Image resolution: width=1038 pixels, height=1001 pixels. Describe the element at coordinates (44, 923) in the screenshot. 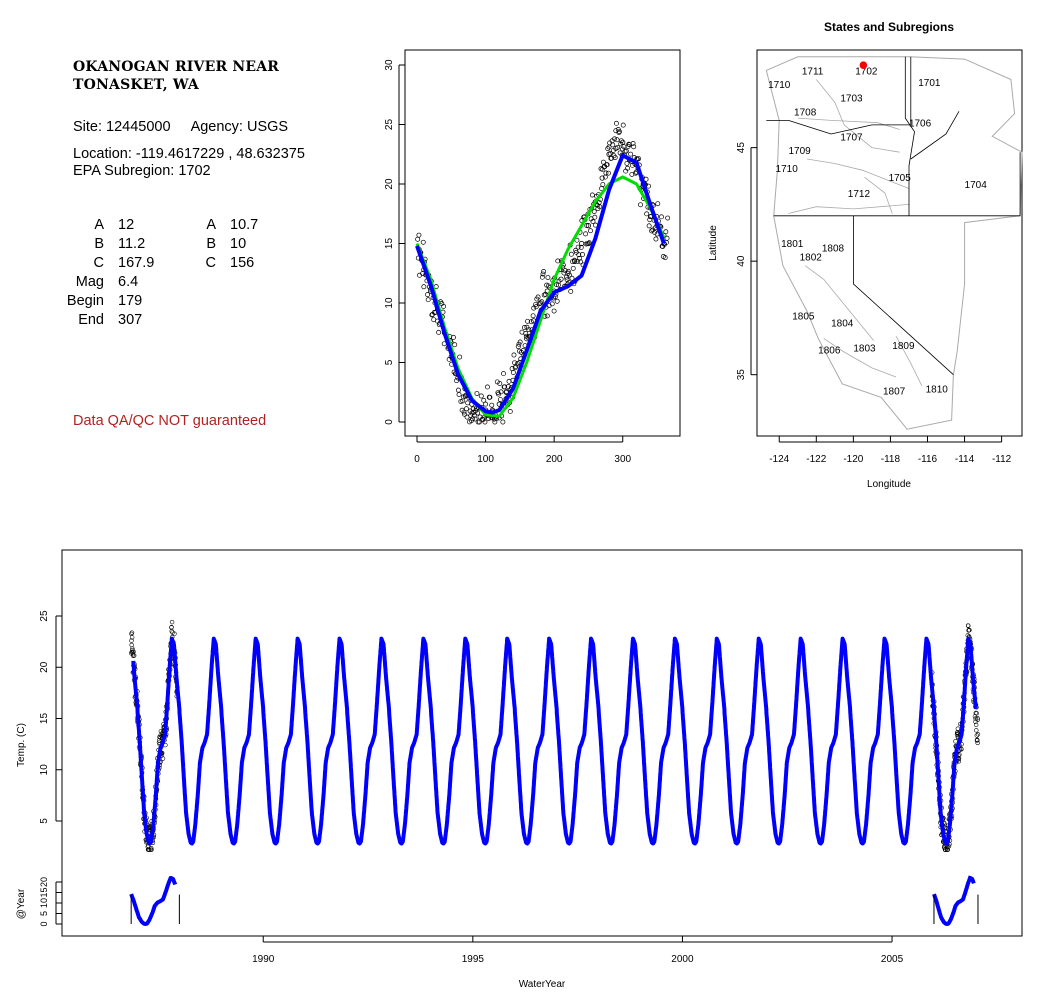

I see `inset-tick-label: 0` at that location.